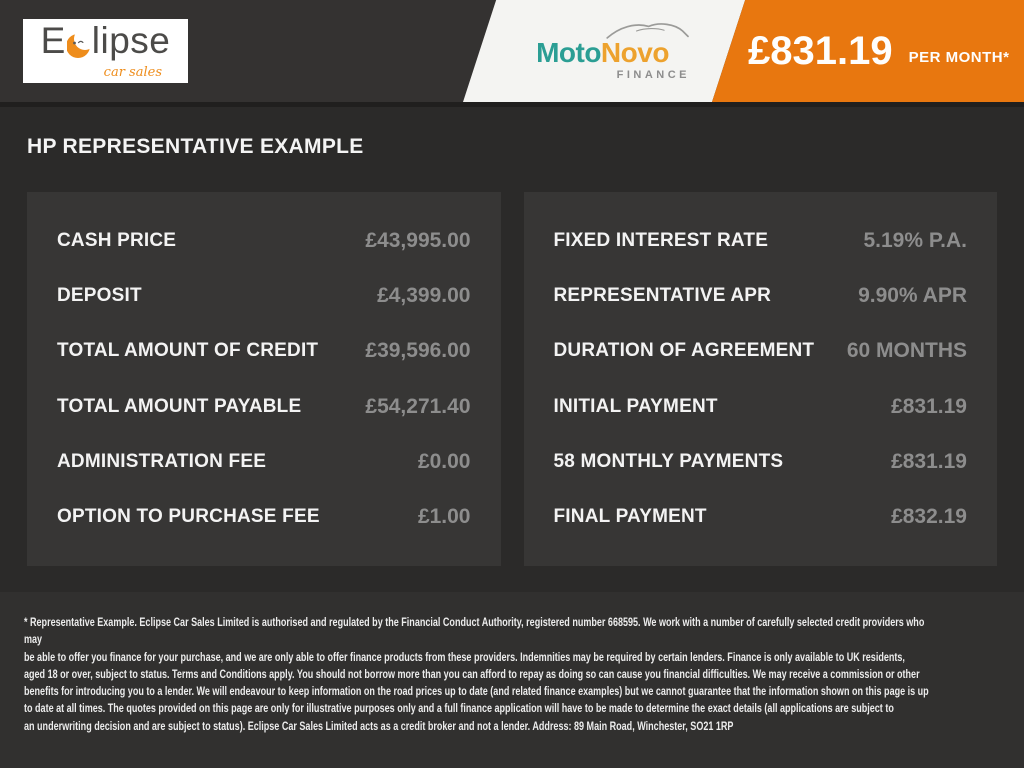 The height and width of the screenshot is (768, 1024). I want to click on monthly-price: £831.19 PER MONTH*, so click(886, 51).